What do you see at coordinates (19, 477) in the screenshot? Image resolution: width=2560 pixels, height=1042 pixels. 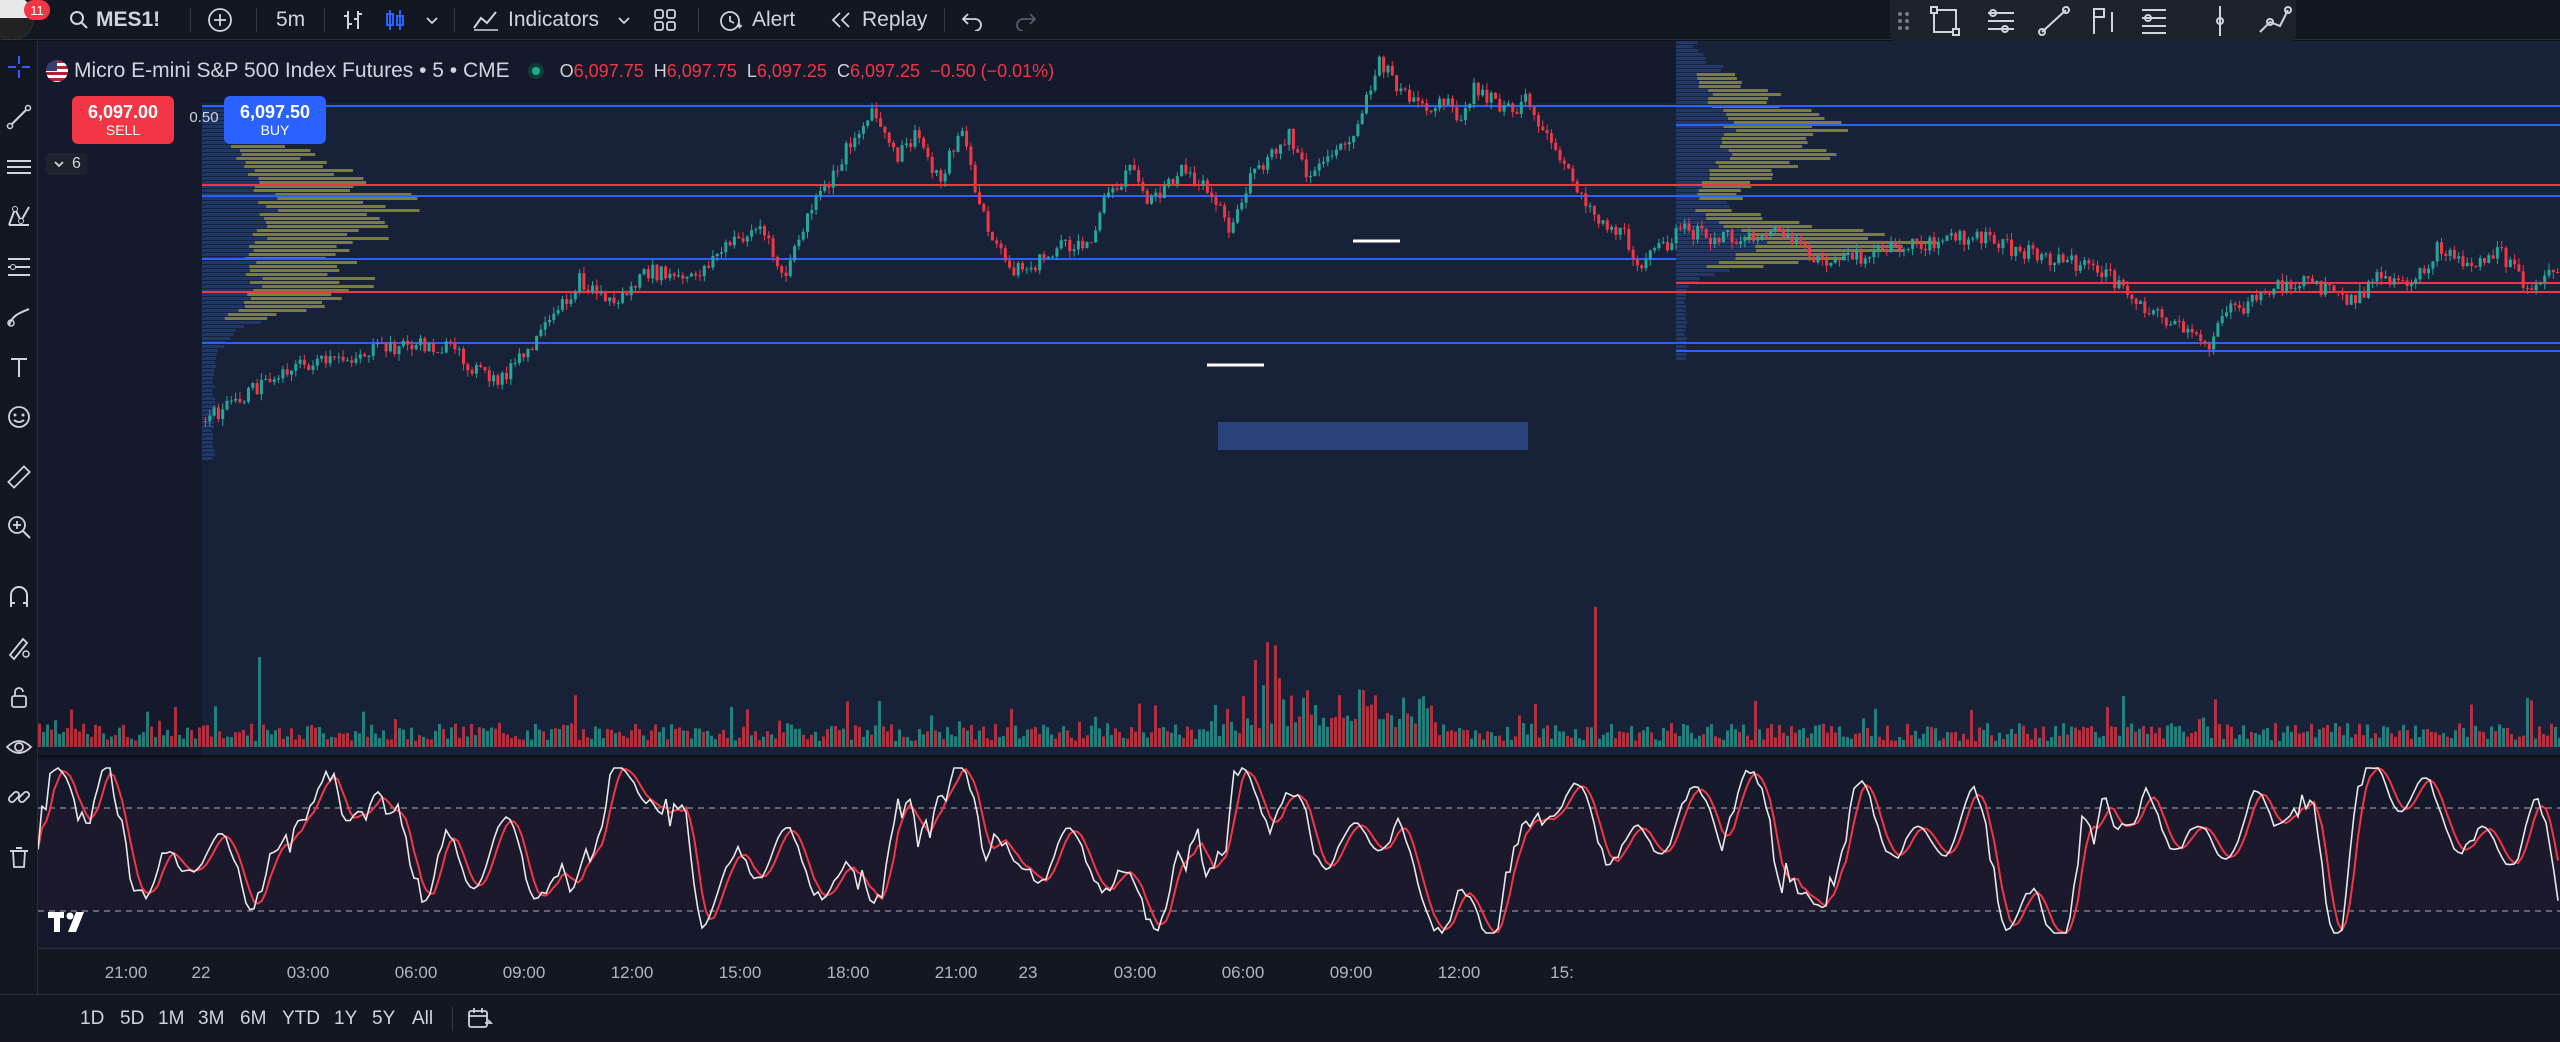 I see `ruler-icon` at bounding box center [19, 477].